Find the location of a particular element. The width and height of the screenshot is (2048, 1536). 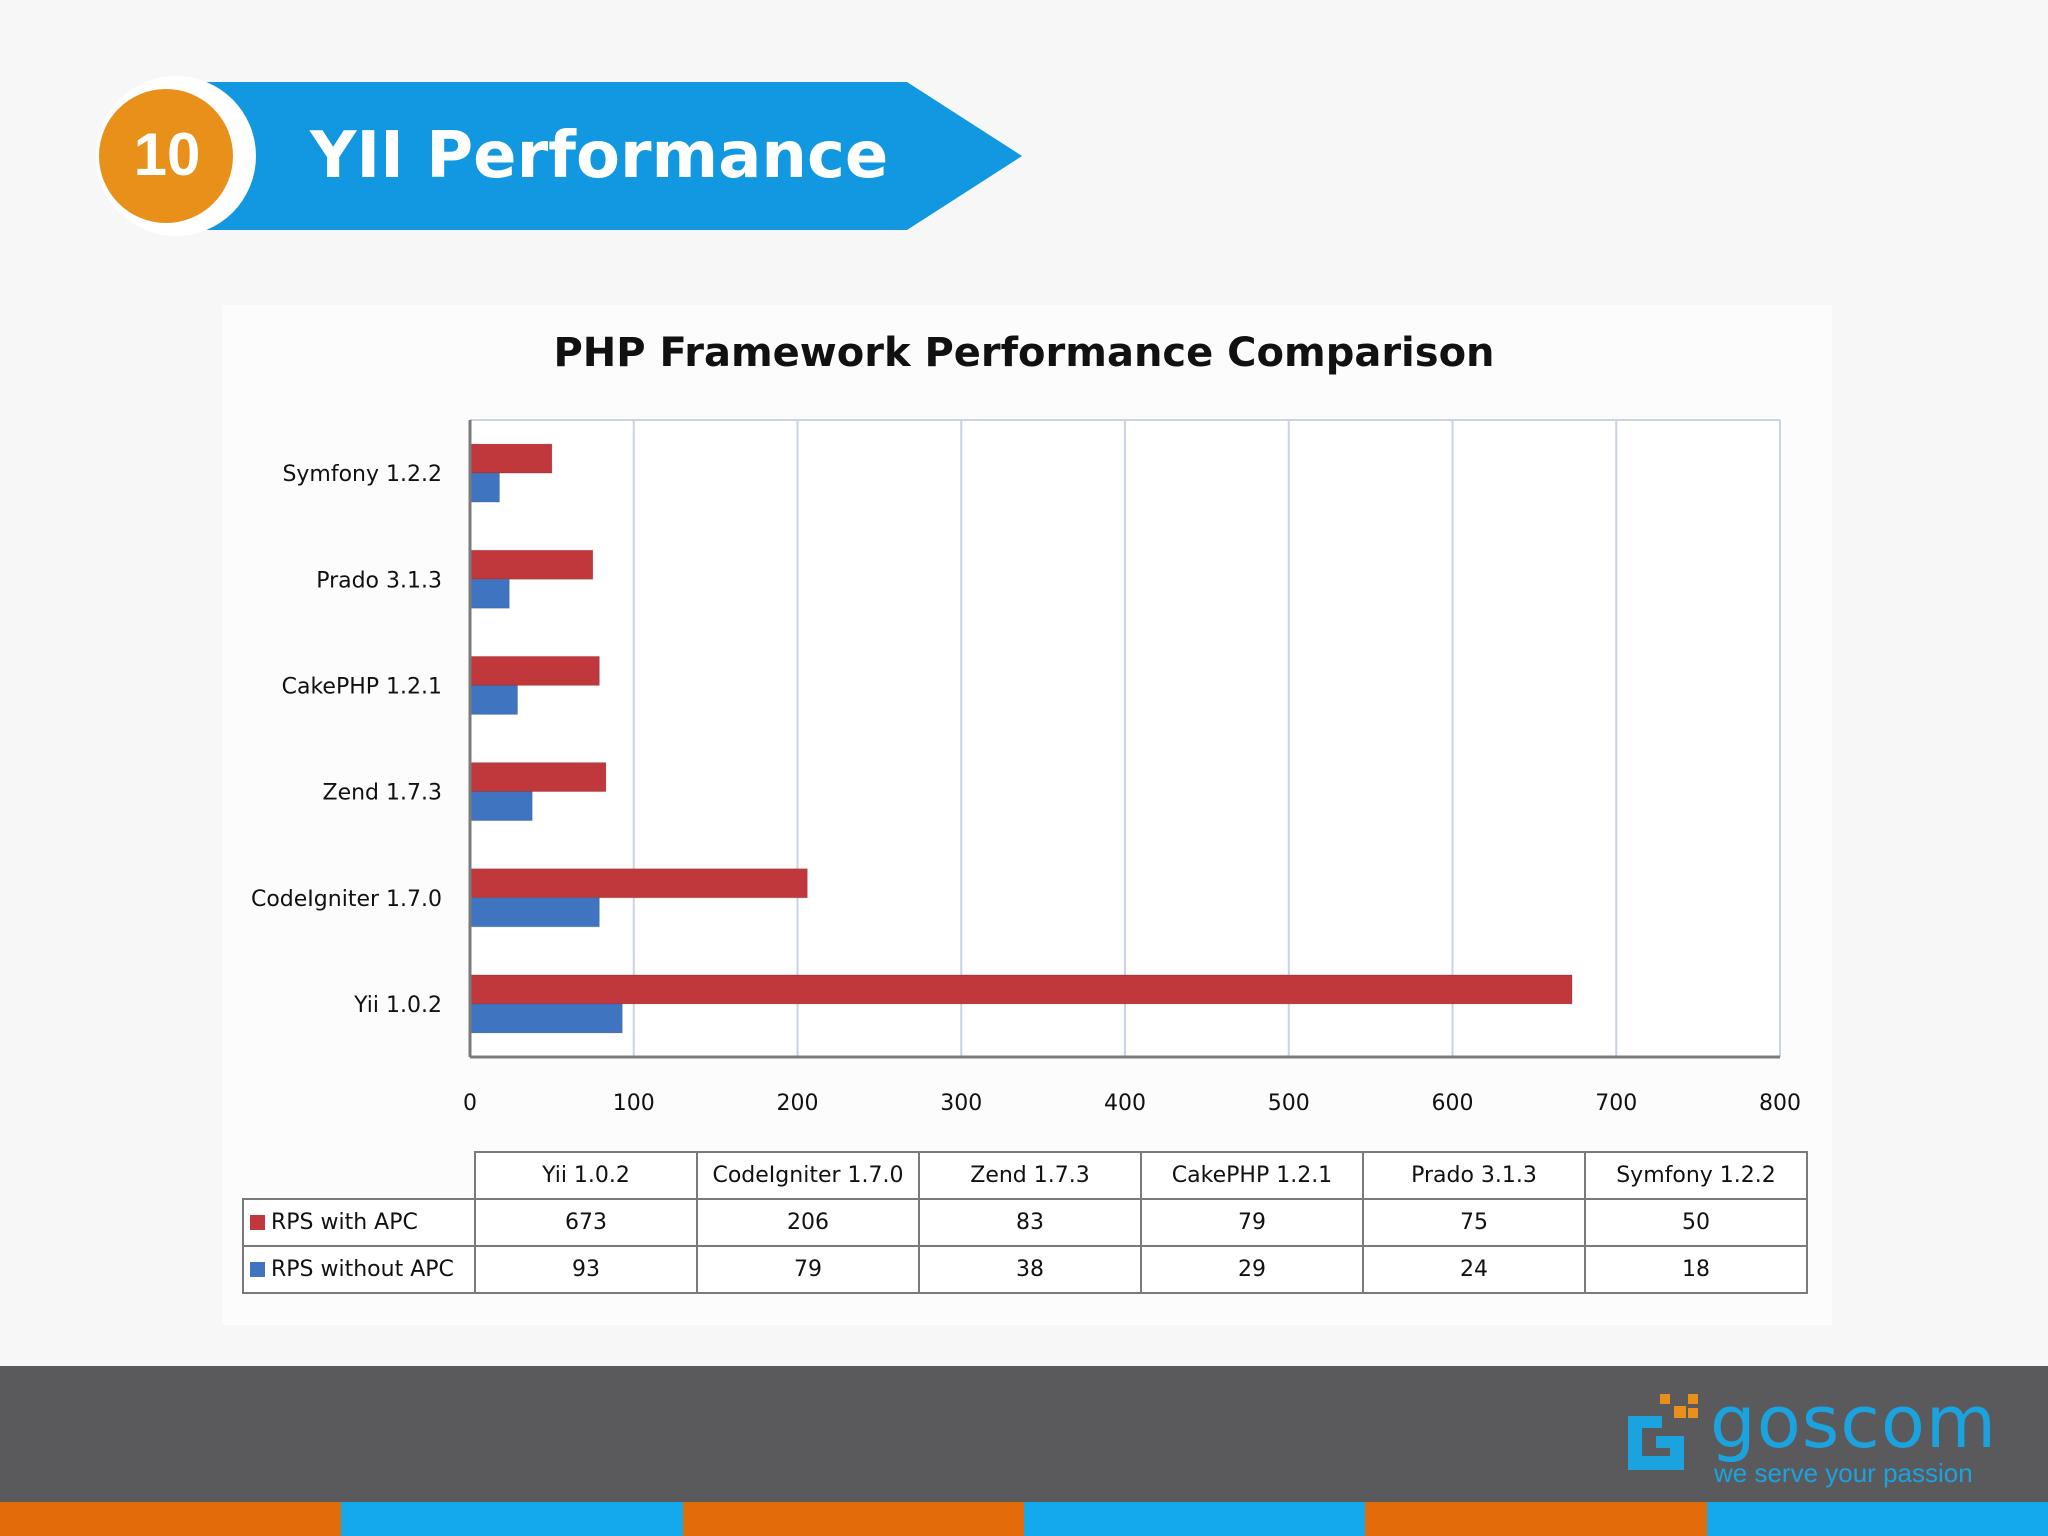

logo-name: goscom is located at coordinates (1854, 1422).